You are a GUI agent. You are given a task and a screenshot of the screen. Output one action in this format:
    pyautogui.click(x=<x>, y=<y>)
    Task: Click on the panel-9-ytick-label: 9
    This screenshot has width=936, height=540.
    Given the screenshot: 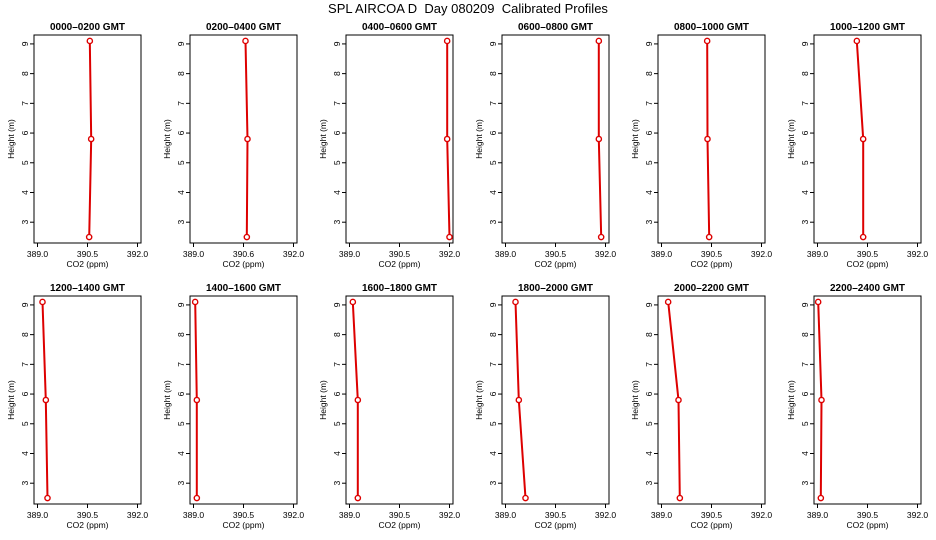 What is the action you would take?
    pyautogui.click(x=493, y=304)
    